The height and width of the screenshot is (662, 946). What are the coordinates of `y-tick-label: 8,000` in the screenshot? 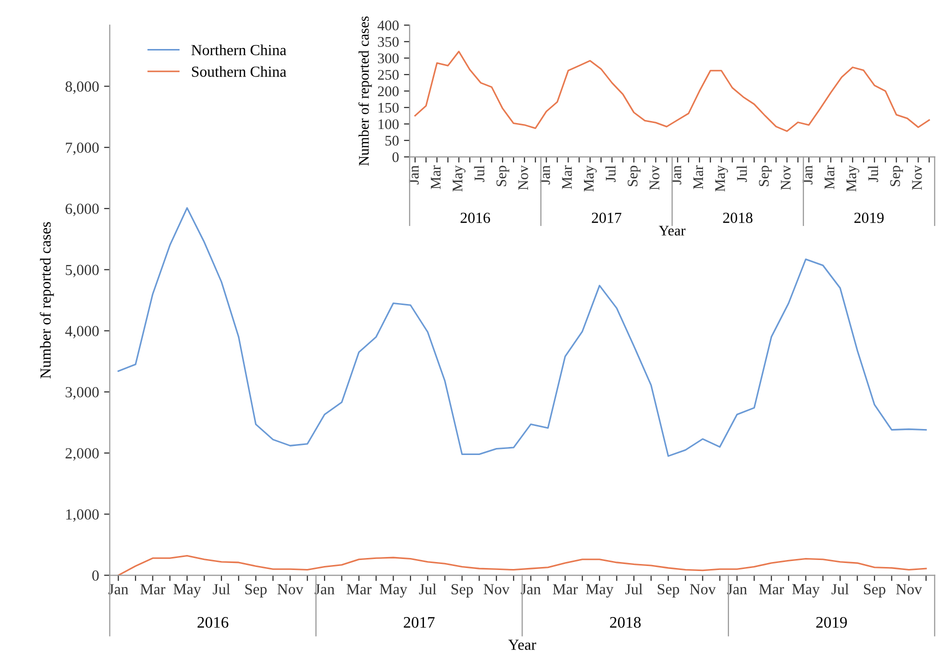 It's located at (82, 87).